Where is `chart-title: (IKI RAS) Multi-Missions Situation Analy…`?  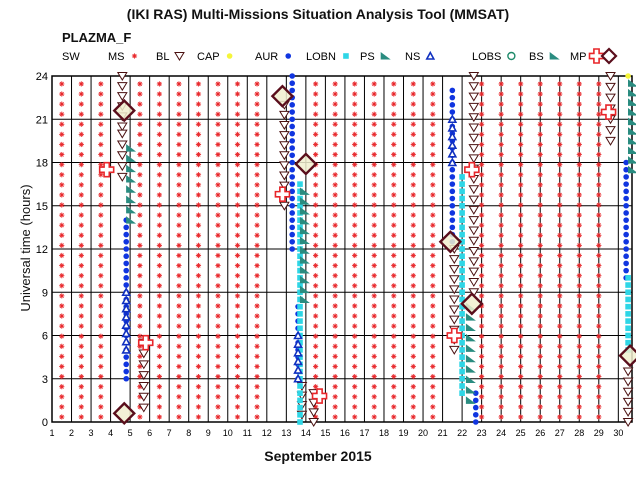 chart-title: (IKI RAS) Multi-Missions Situation Analy… is located at coordinates (318, 14).